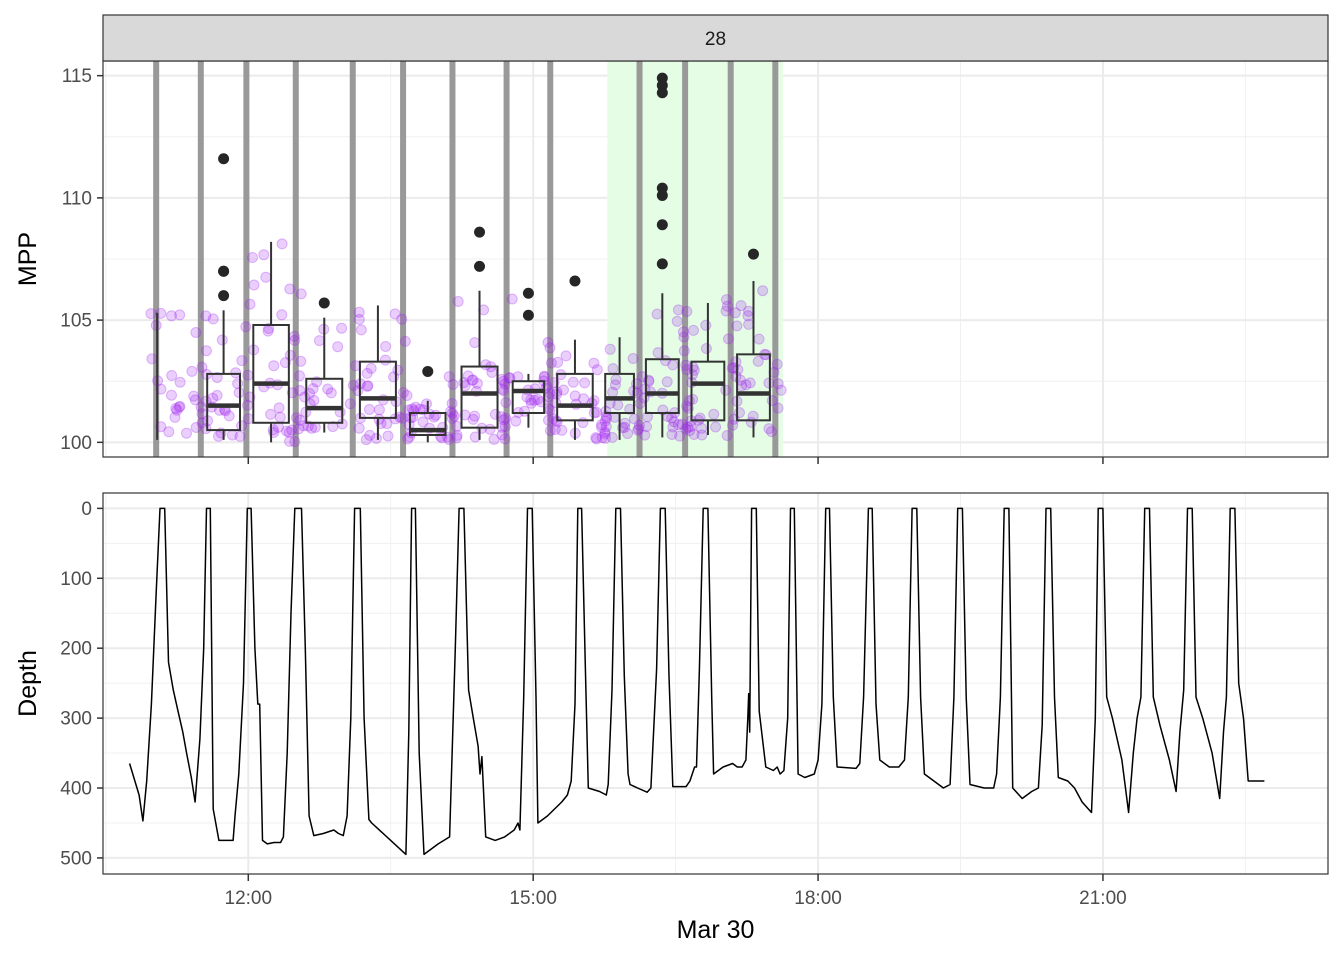  Describe the element at coordinates (77, 76) in the screenshot. I see `y-tick-label: 115` at that location.